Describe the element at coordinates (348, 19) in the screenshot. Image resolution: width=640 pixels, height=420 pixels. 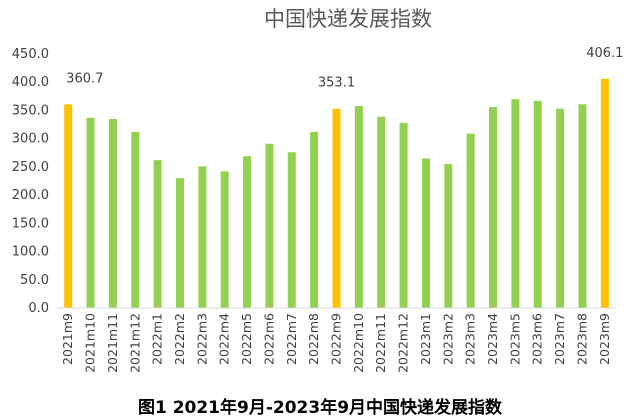
I see `chart-title: 中国快递发展指数` at that location.